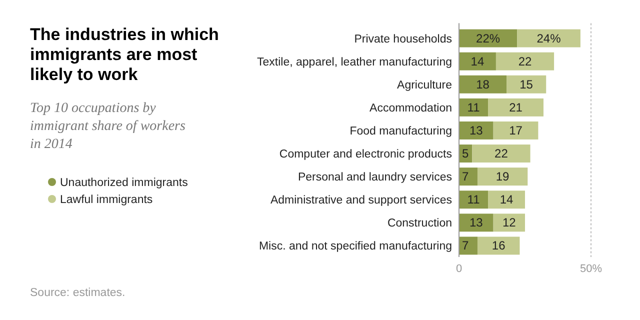 This screenshot has height=320, width=640. Describe the element at coordinates (361, 200) in the screenshot. I see `y-tick-label: Administrative and support services` at that location.